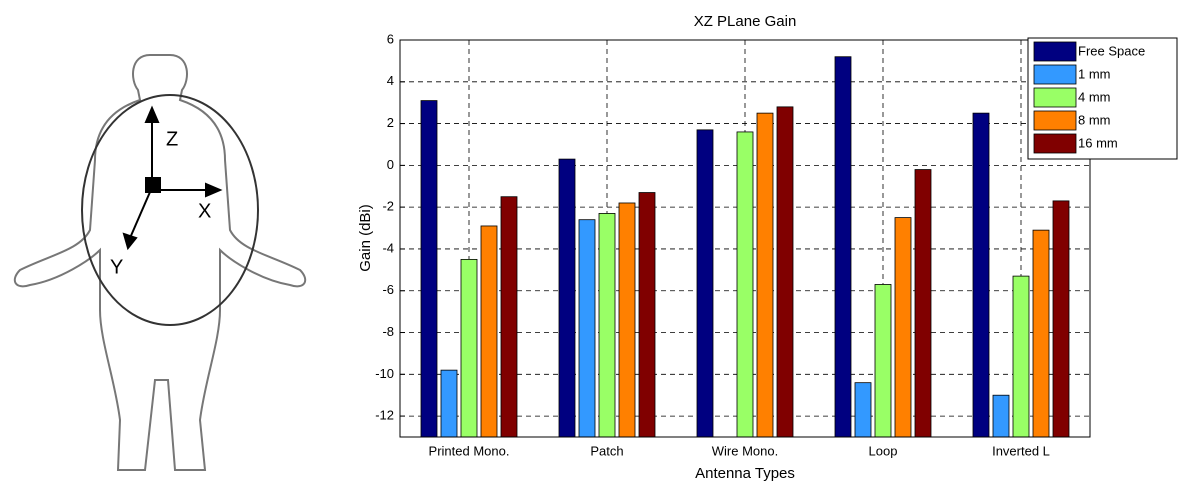  What do you see at coordinates (384, 415) in the screenshot?
I see `y-tick-label: -12` at bounding box center [384, 415].